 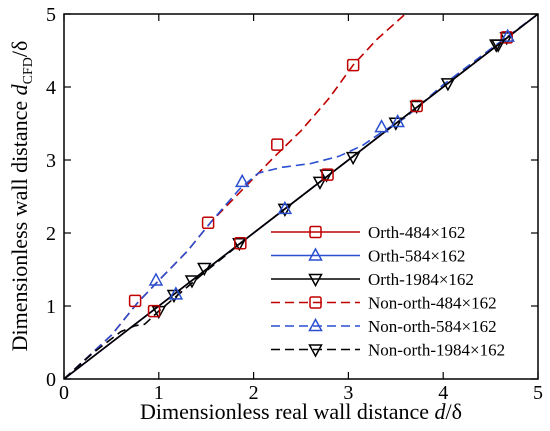 I want to click on legend-label-0: Orth-484×162, so click(x=416, y=232).